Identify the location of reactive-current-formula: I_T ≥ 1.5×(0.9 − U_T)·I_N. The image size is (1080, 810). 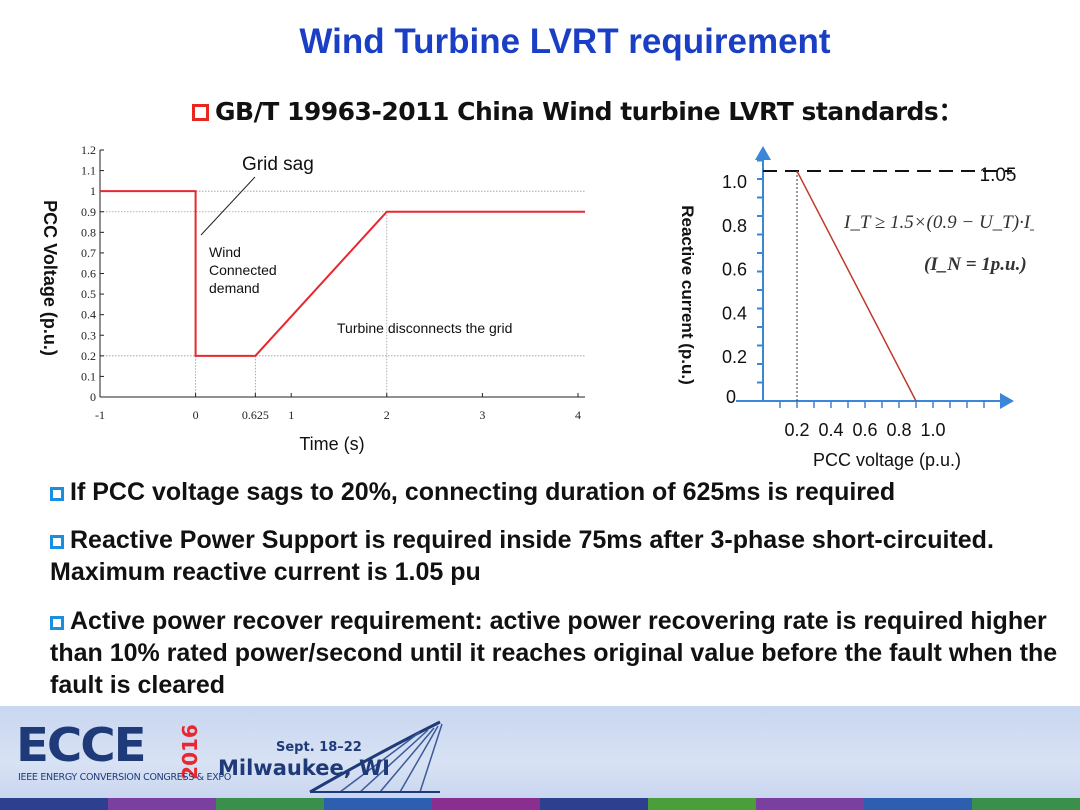
(938, 222).